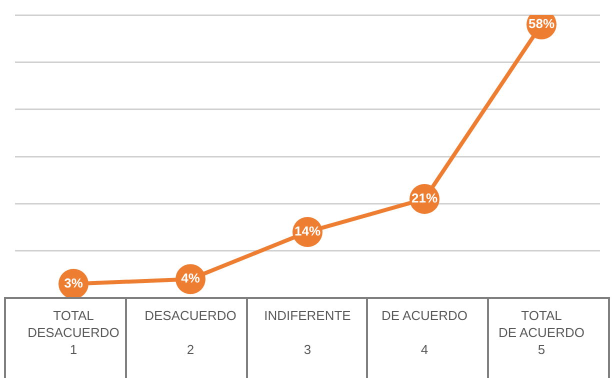 The height and width of the screenshot is (378, 615). Describe the element at coordinates (307, 332) in the screenshot. I see `category-label: INDIFERENTE 3` at that location.